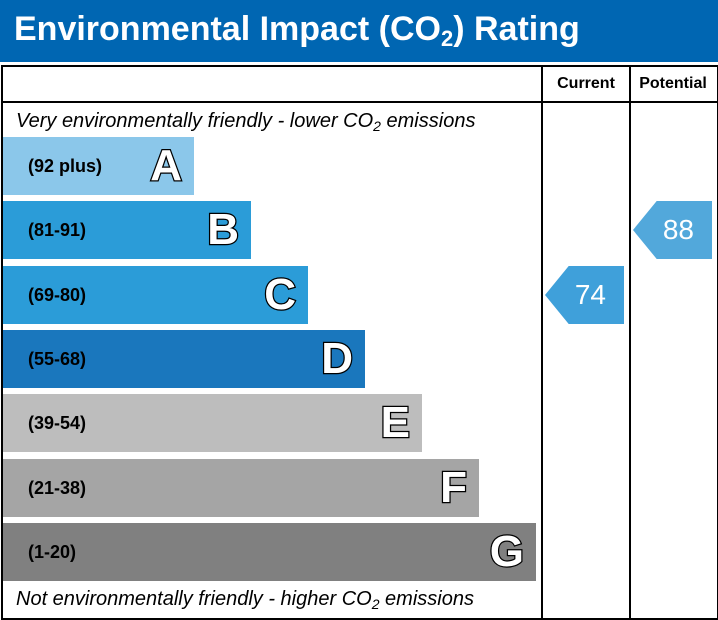 The width and height of the screenshot is (718, 620). What do you see at coordinates (57, 295) in the screenshot?
I see `band-range-label: (69-80)` at bounding box center [57, 295].